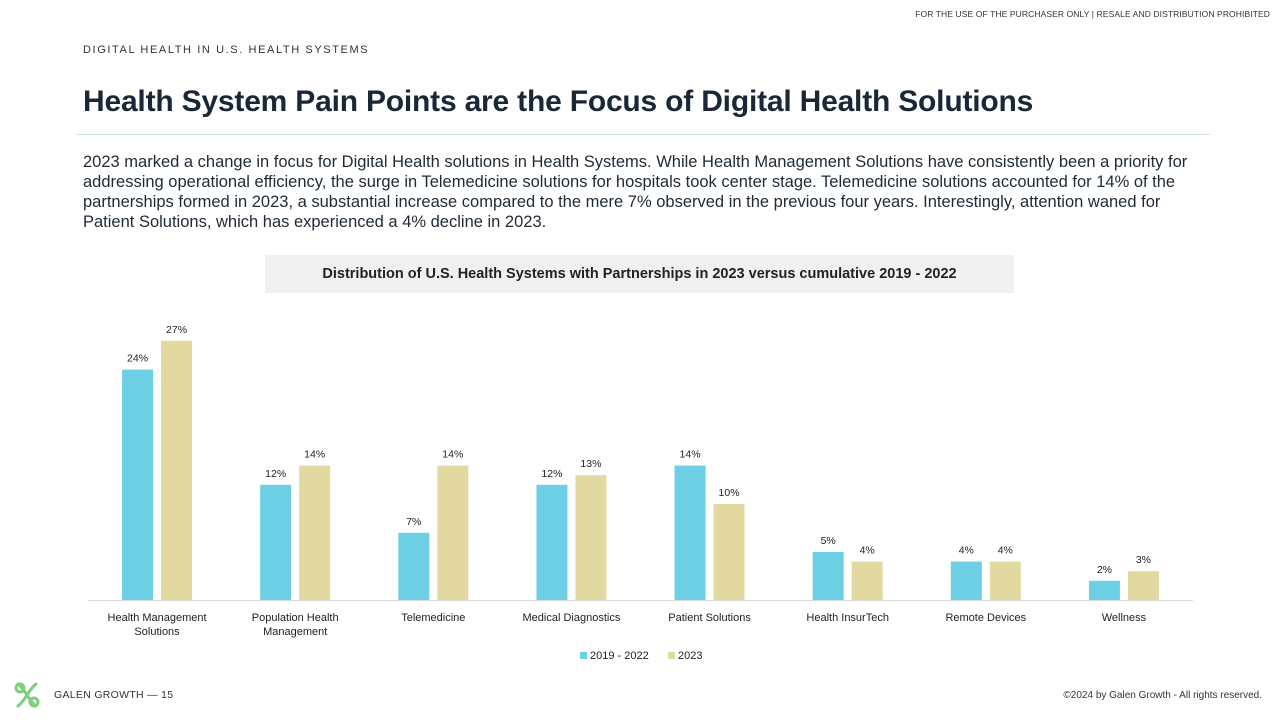 The height and width of the screenshot is (720, 1280). I want to click on section-eyebrow: DIGITAL HEALTH IN U.S. HEALTH SYSTEMS, so click(226, 50).